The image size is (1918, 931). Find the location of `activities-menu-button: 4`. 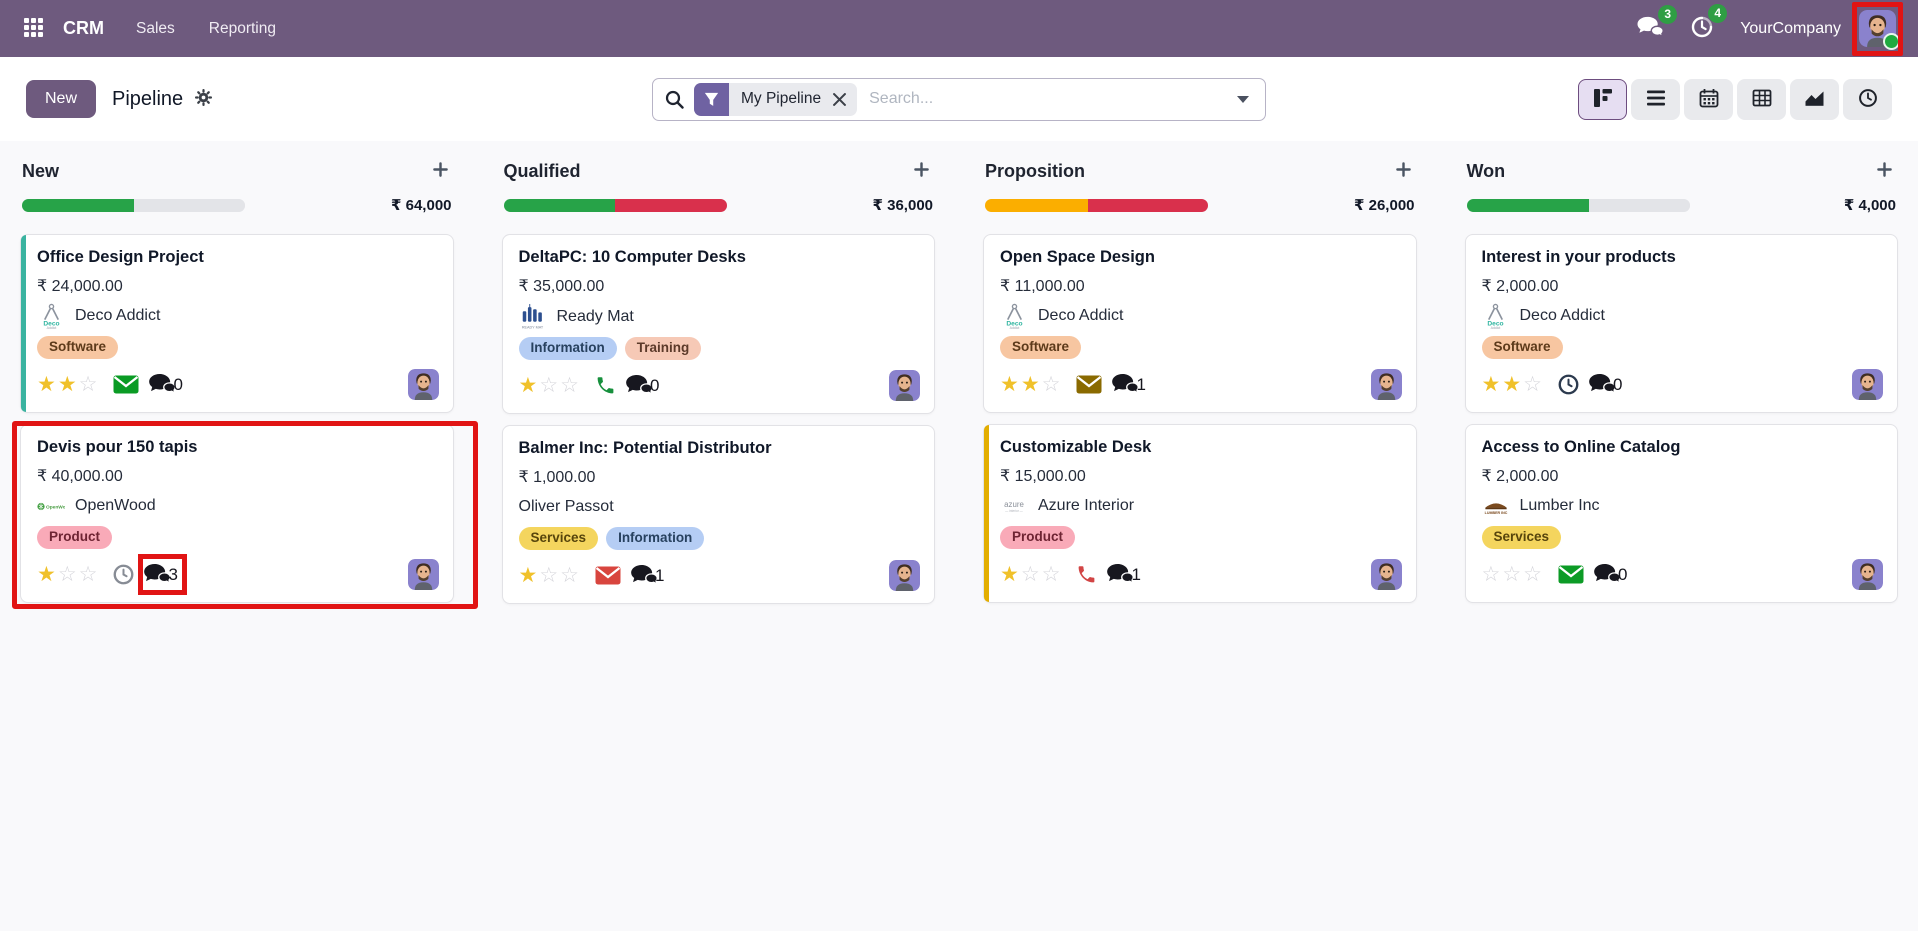

activities-menu-button: 4 is located at coordinates (1707, 25).